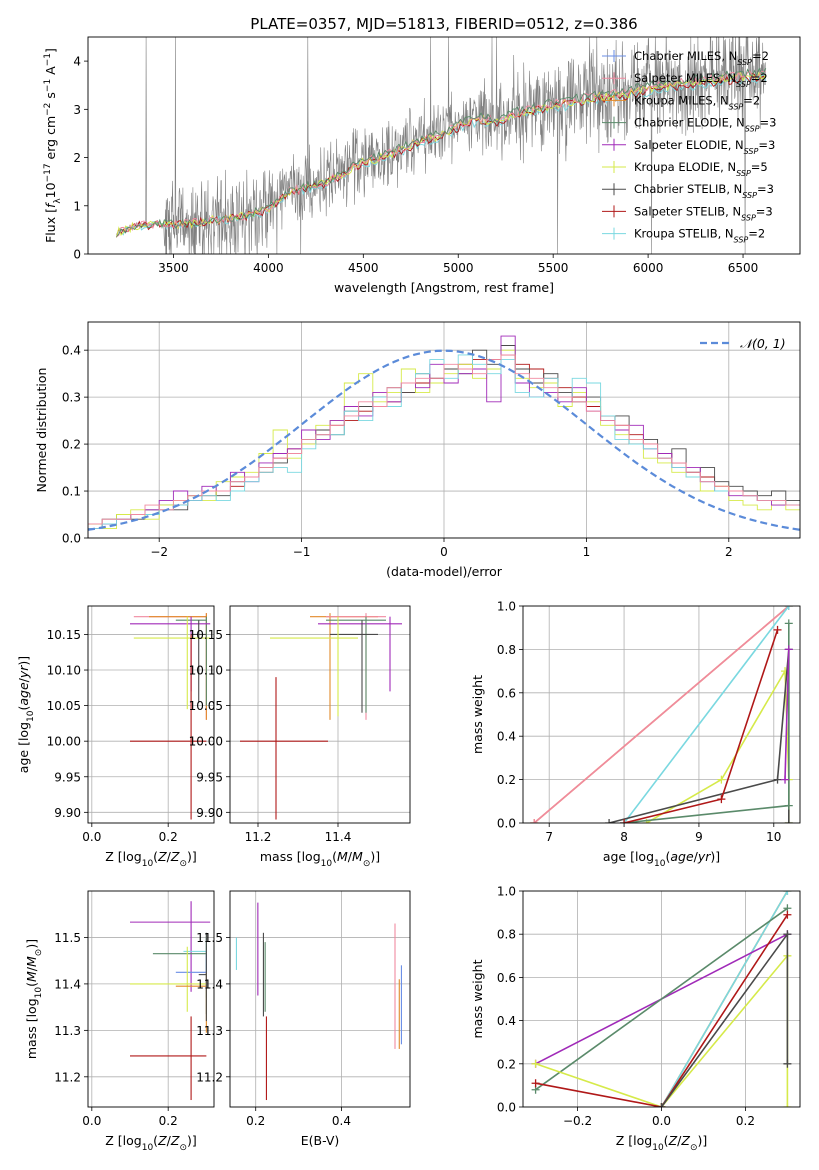 The image size is (819, 1170). Describe the element at coordinates (173, 268) in the screenshot. I see `x-tick-label: 3500` at that location.